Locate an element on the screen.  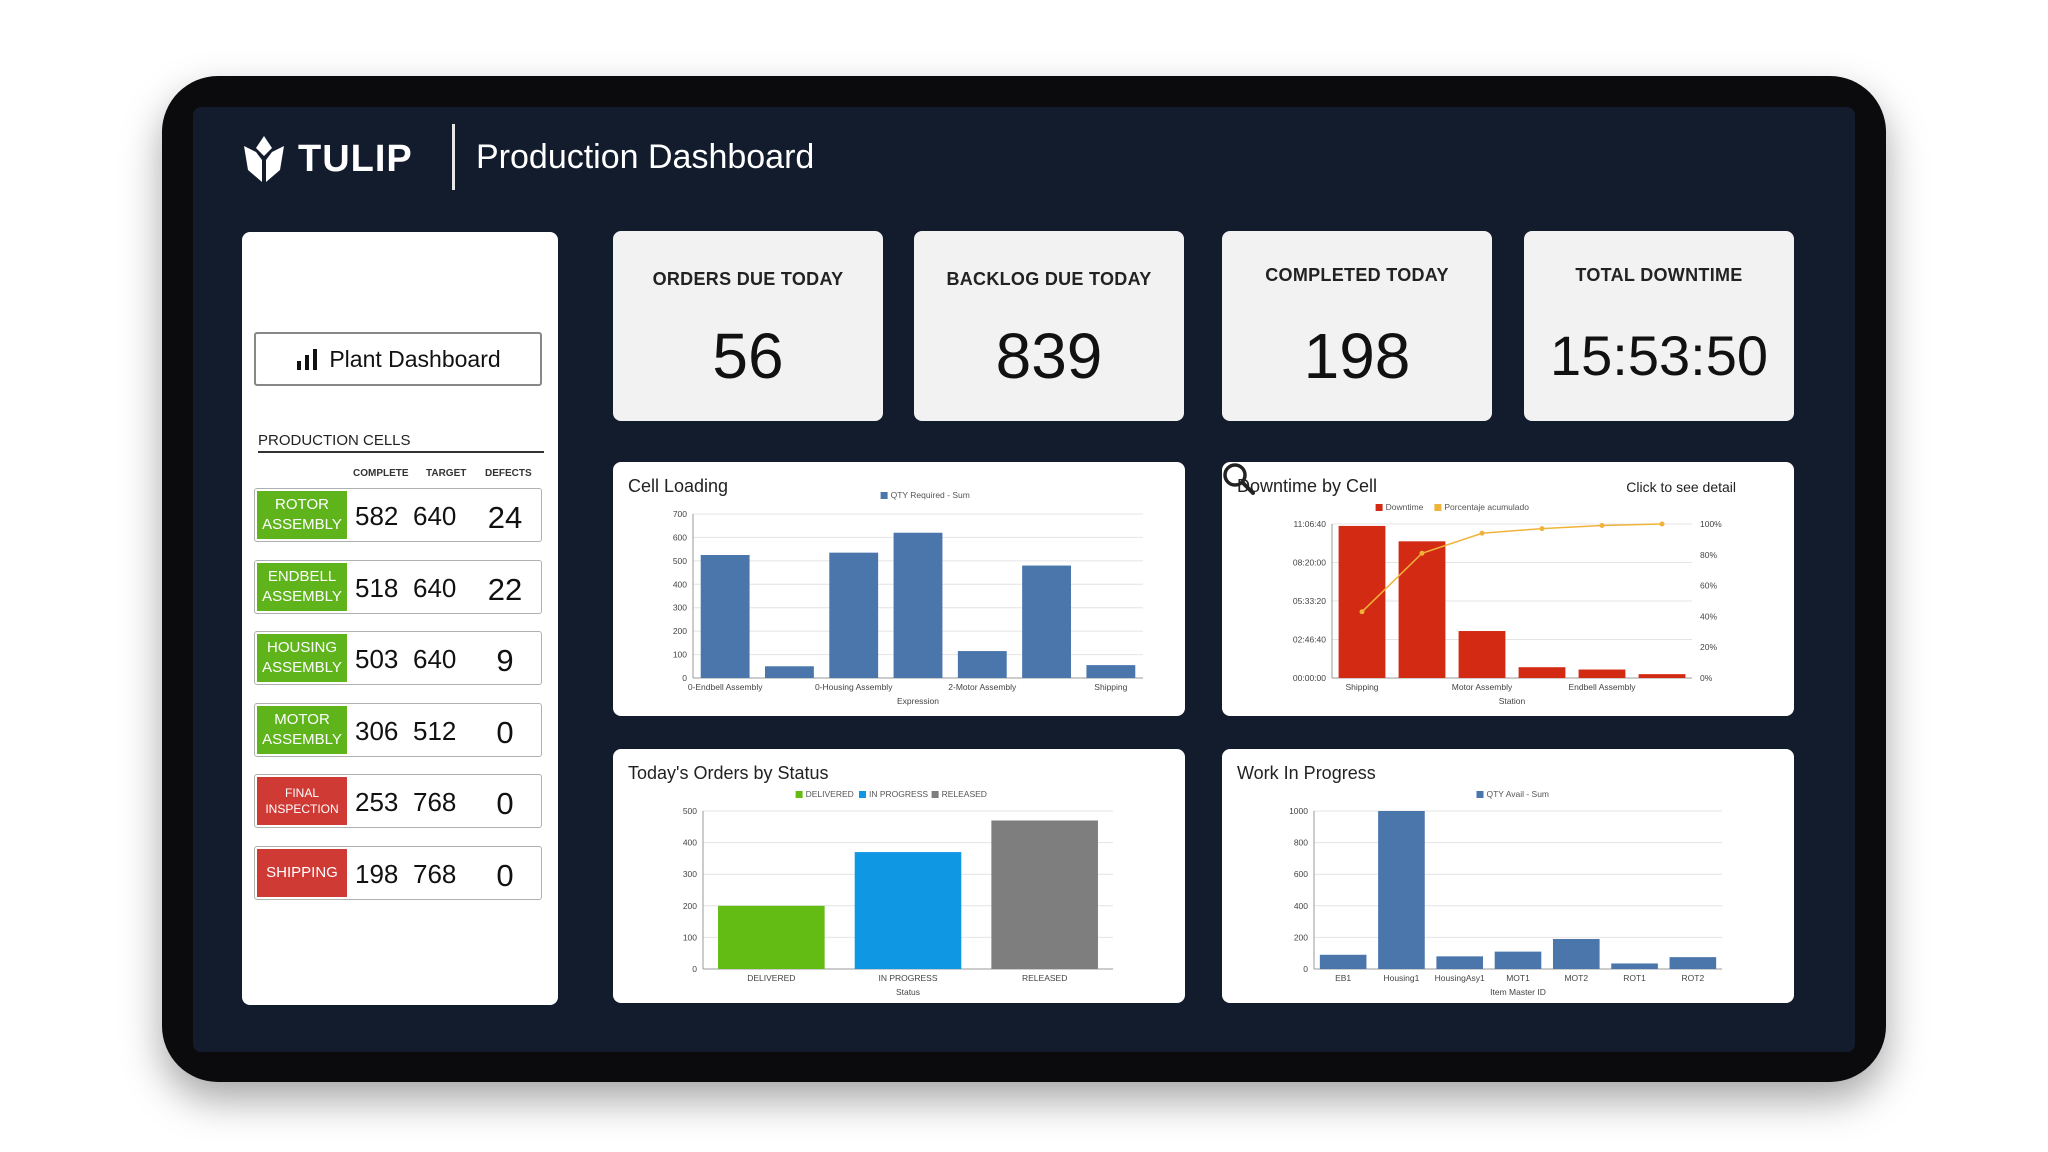
kpi-title: COMPLETED TODAY is located at coordinates (1357, 275).